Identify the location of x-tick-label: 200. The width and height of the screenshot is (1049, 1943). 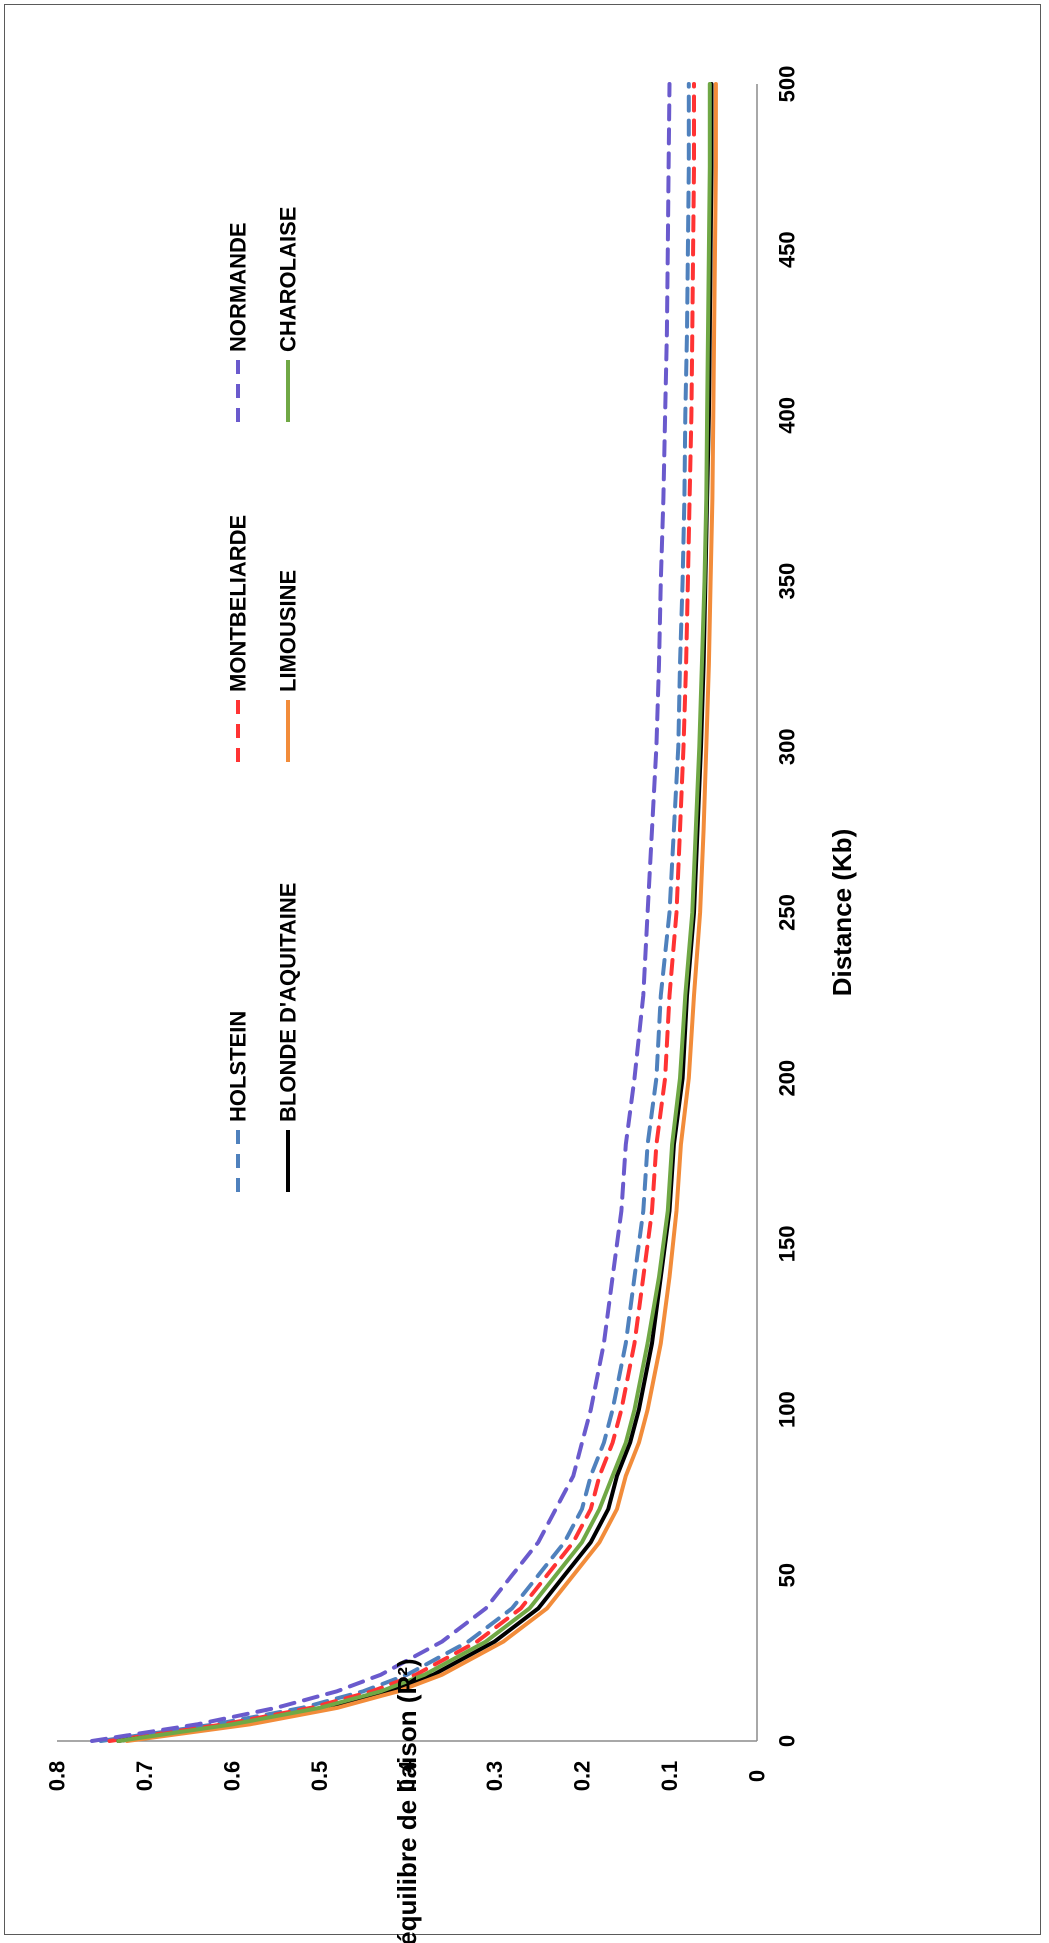
(787, 1078).